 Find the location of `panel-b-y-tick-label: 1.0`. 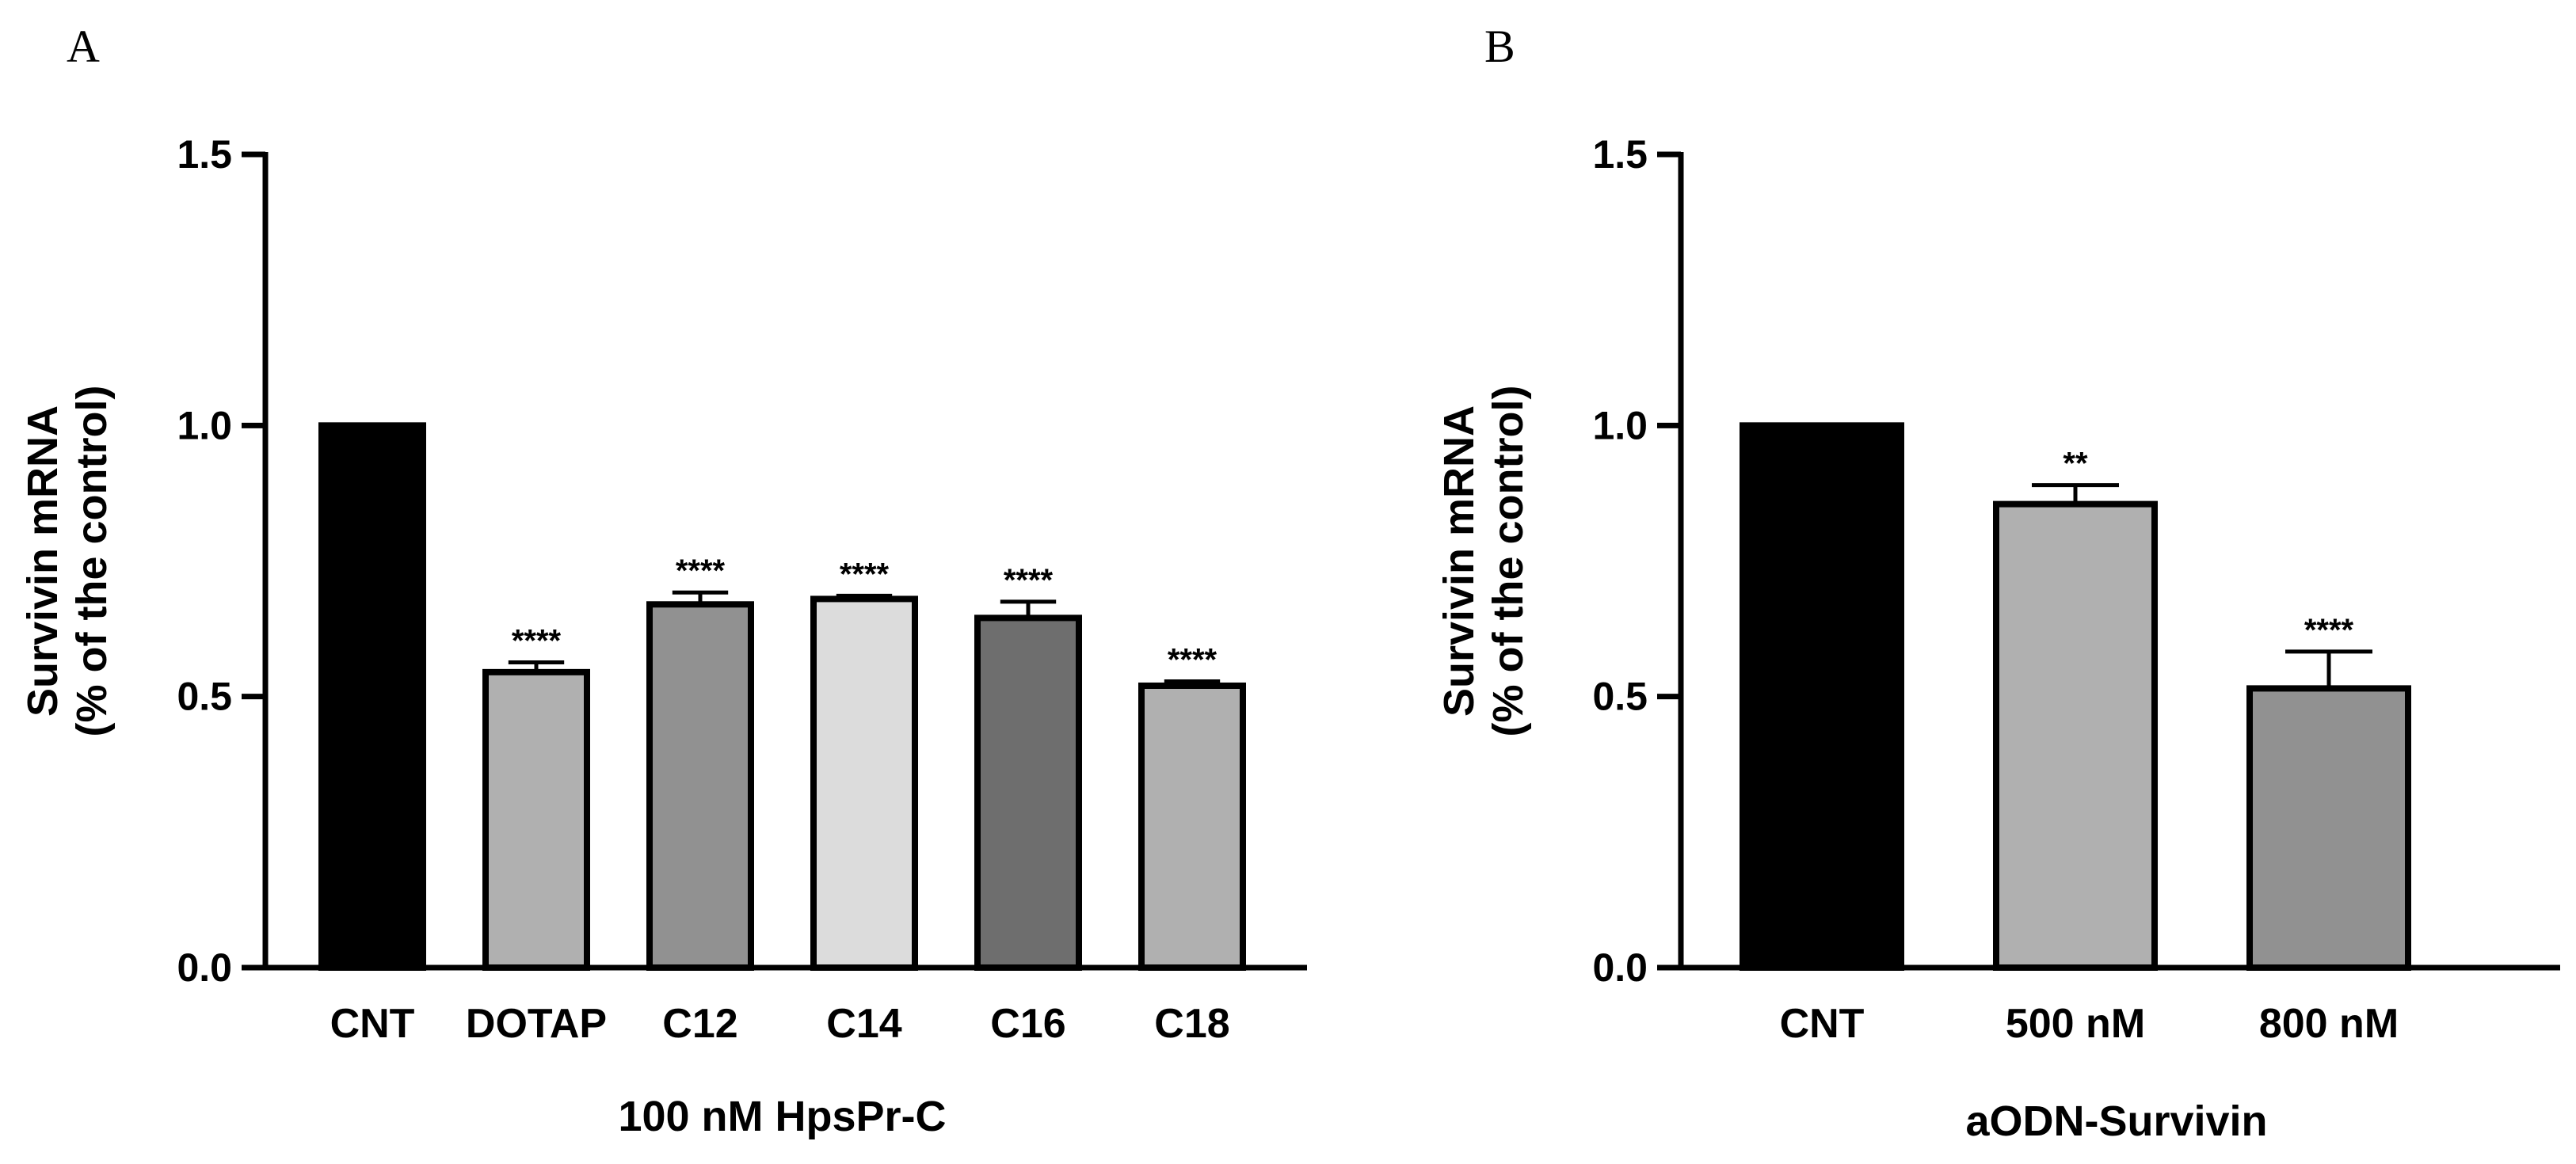

panel-b-y-tick-label: 1.0 is located at coordinates (1620, 425).